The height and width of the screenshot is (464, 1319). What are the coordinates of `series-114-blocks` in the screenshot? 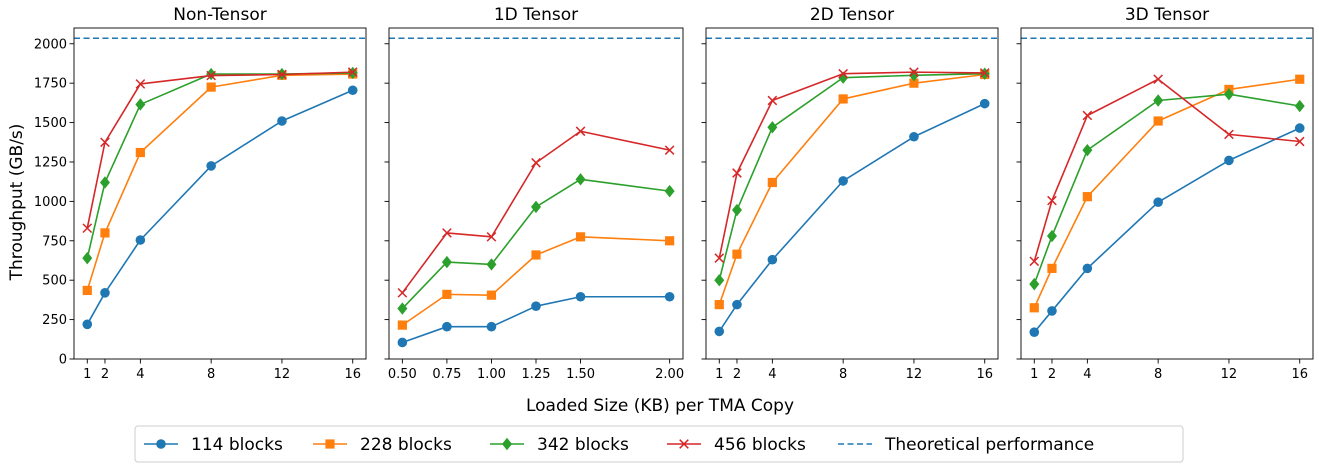 It's located at (852, 217).